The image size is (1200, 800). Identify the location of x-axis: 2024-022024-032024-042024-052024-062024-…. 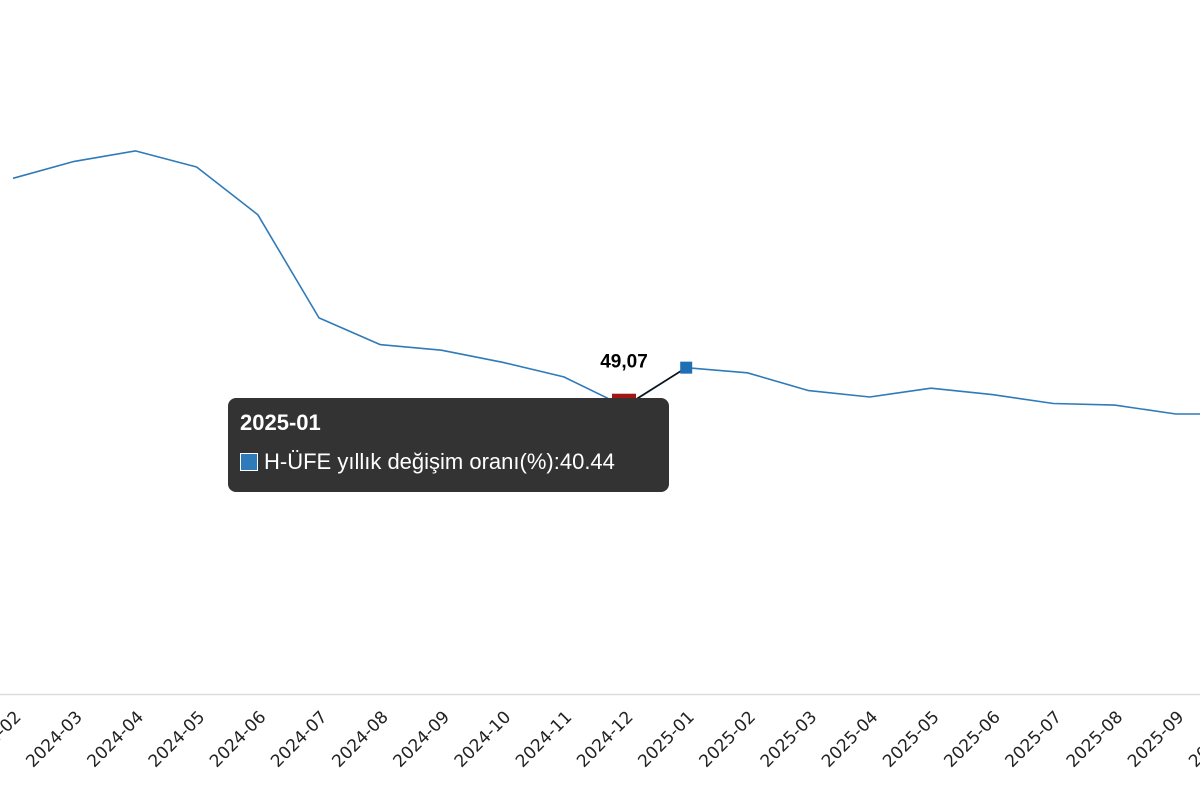
(600, 732).